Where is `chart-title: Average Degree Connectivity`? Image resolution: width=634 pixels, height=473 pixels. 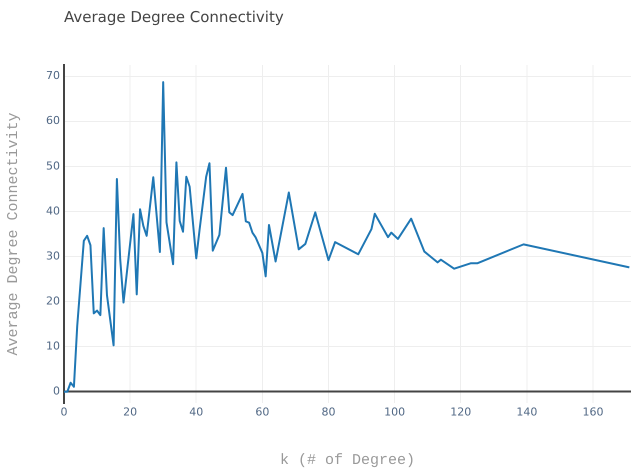
chart-title: Average Degree Connectivity is located at coordinates (174, 17).